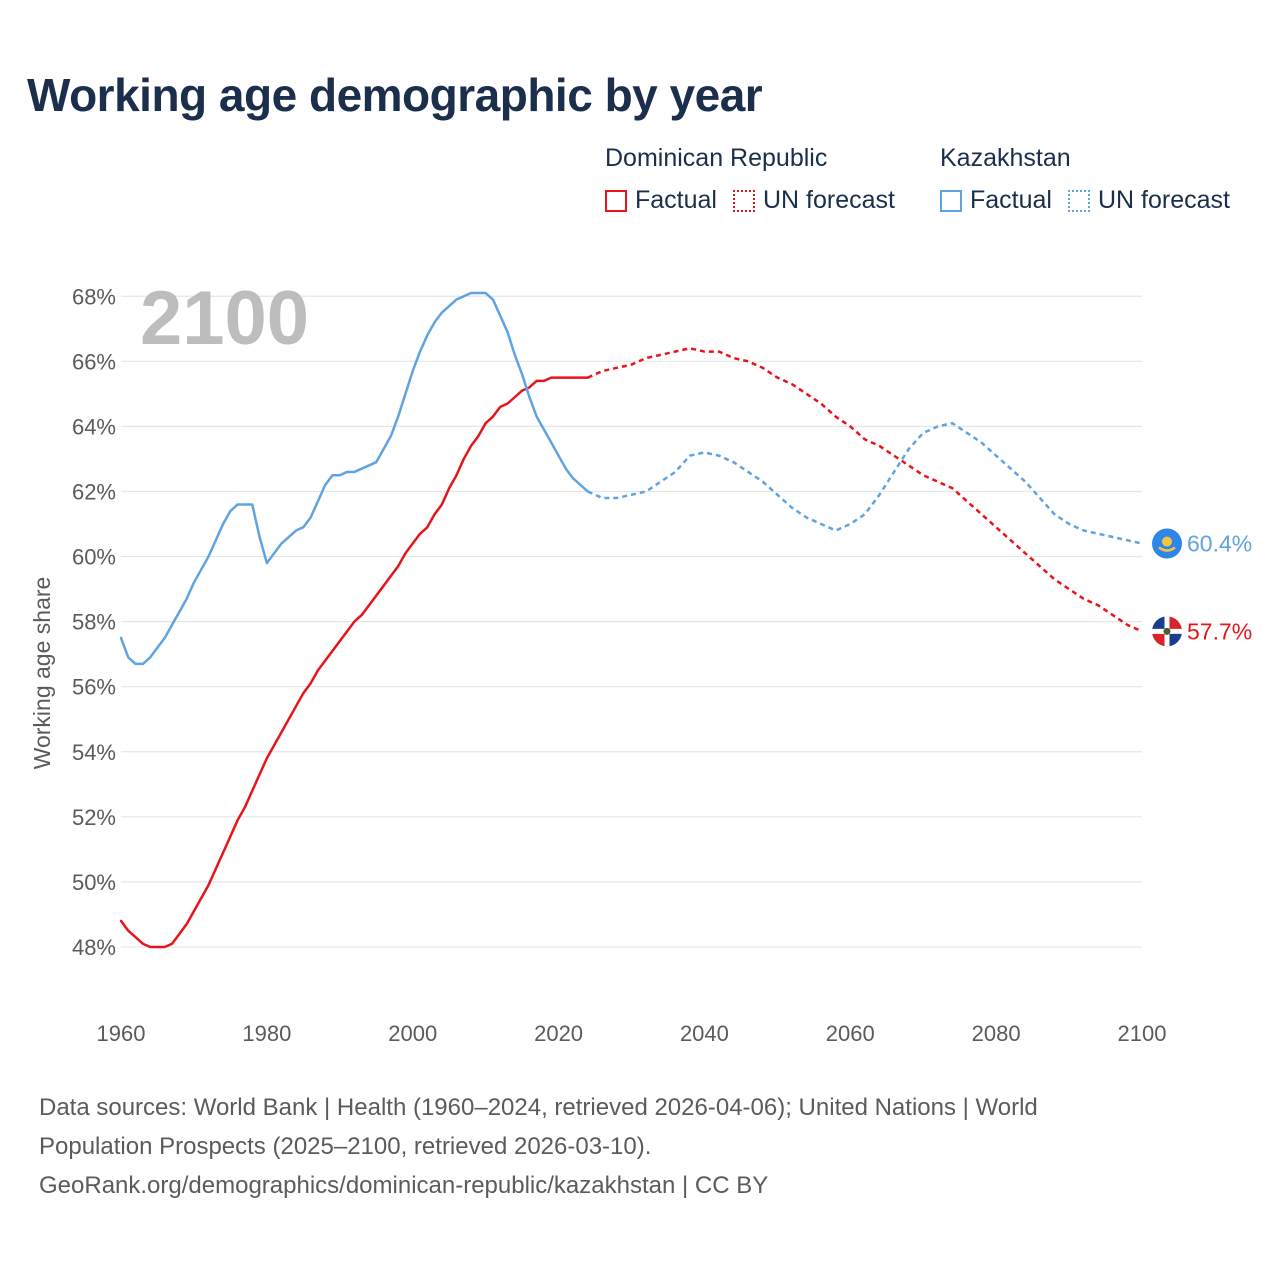 This screenshot has width=1280, height=1280. Describe the element at coordinates (1142, 1033) in the screenshot. I see `x-tick-label: 2100` at that location.